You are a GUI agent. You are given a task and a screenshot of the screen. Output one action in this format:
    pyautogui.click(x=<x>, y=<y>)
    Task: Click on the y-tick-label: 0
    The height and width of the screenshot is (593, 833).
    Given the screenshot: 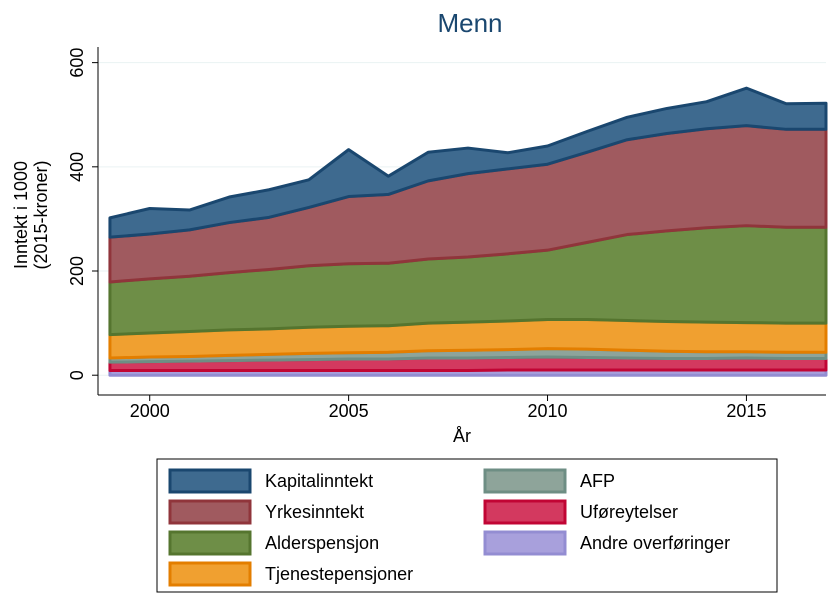 What is the action you would take?
    pyautogui.click(x=77, y=375)
    